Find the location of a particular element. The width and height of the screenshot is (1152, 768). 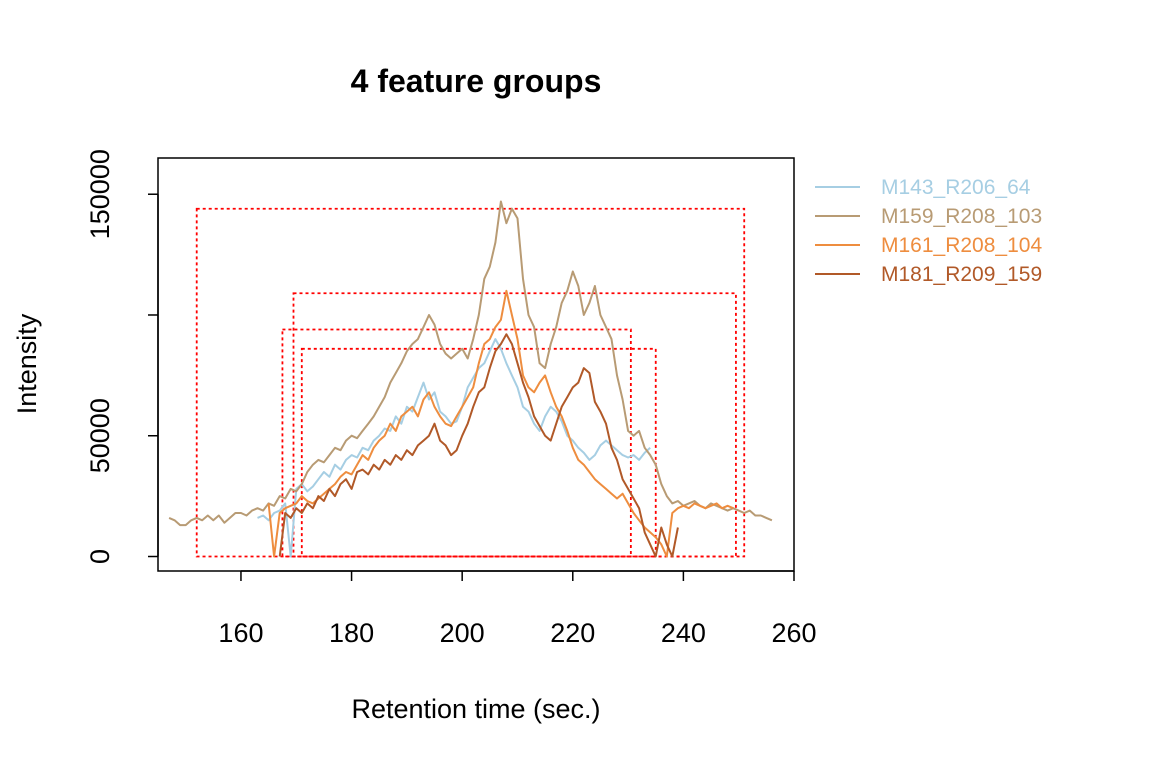

x-axis: 160 180 200 220 240 260 is located at coordinates (517, 609).